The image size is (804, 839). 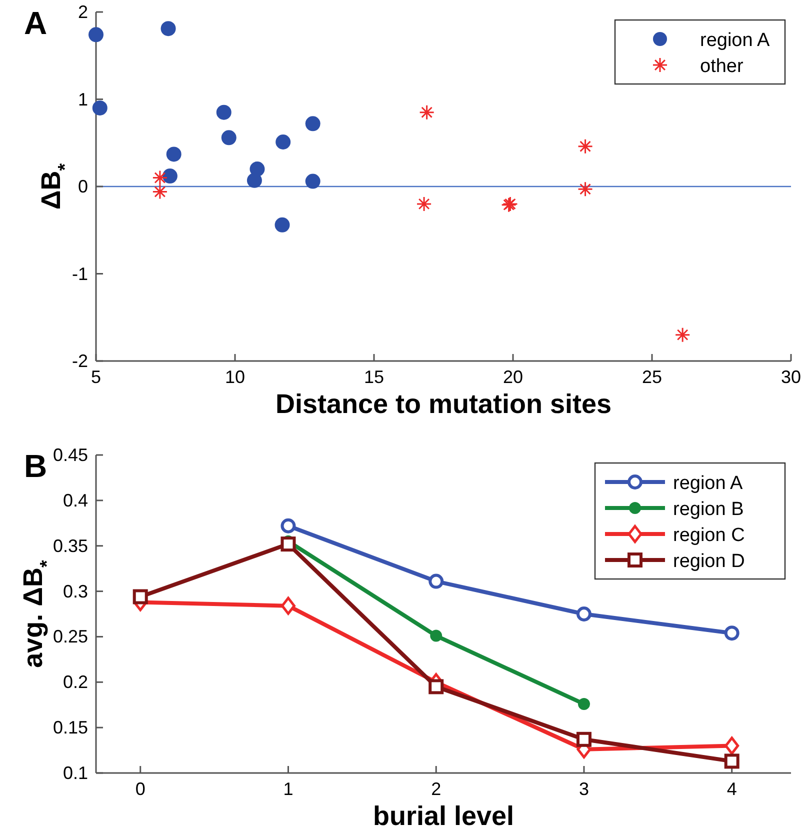 What do you see at coordinates (75, 591) in the screenshot?
I see `y-tick-label: 0.3` at bounding box center [75, 591].